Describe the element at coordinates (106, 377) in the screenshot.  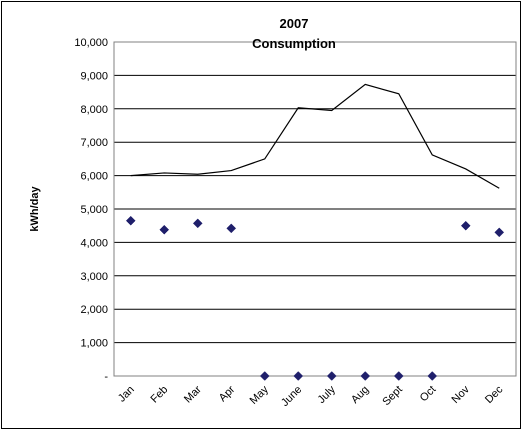
I see `y-tick-label-0: -` at that location.